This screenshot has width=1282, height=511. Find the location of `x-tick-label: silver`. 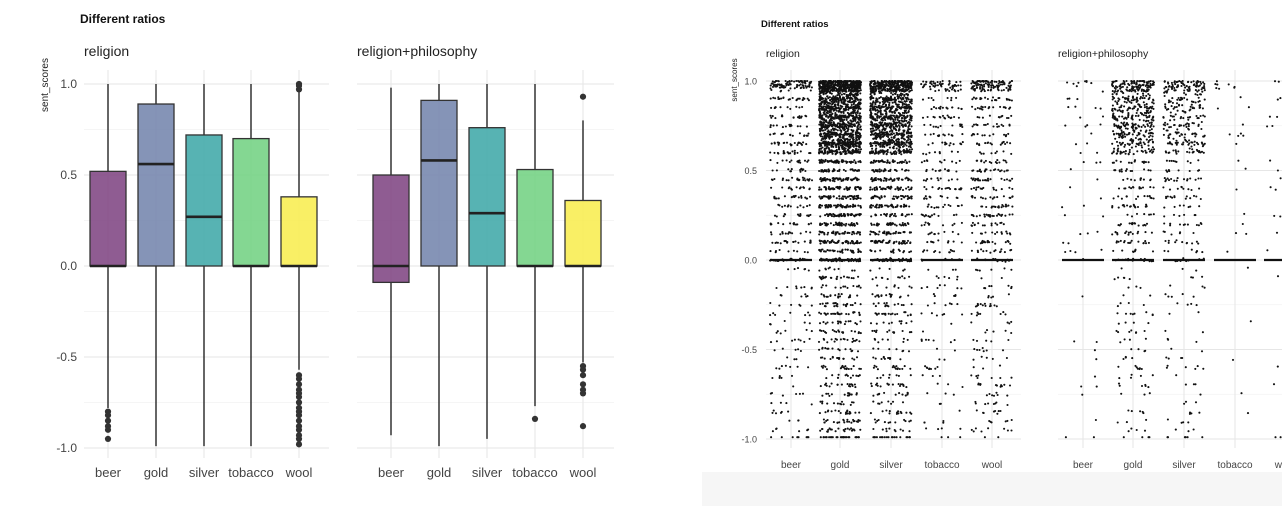

x-tick-label: silver is located at coordinates (891, 465).